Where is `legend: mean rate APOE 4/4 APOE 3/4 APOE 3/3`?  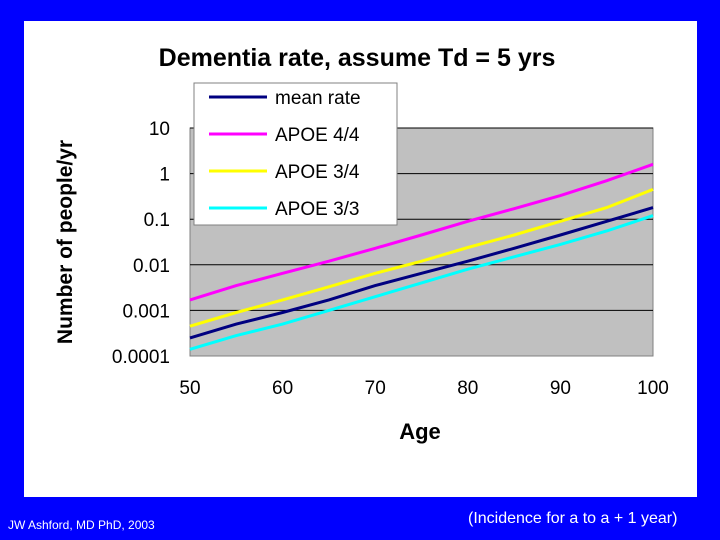
legend: mean rate APOE 4/4 APOE 3/4 APOE 3/3 is located at coordinates (295, 154).